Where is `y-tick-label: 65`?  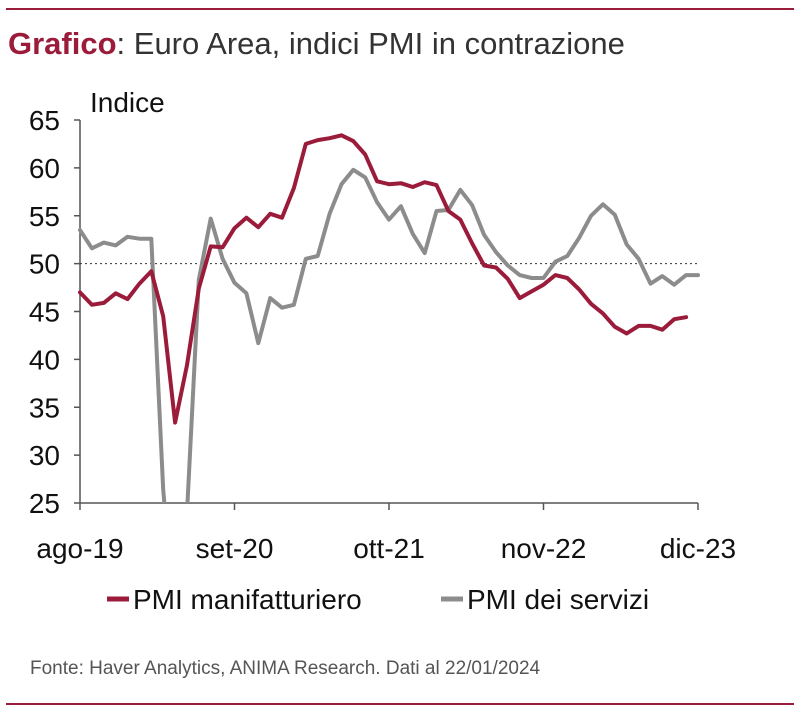
y-tick-label: 65 is located at coordinates (44, 120).